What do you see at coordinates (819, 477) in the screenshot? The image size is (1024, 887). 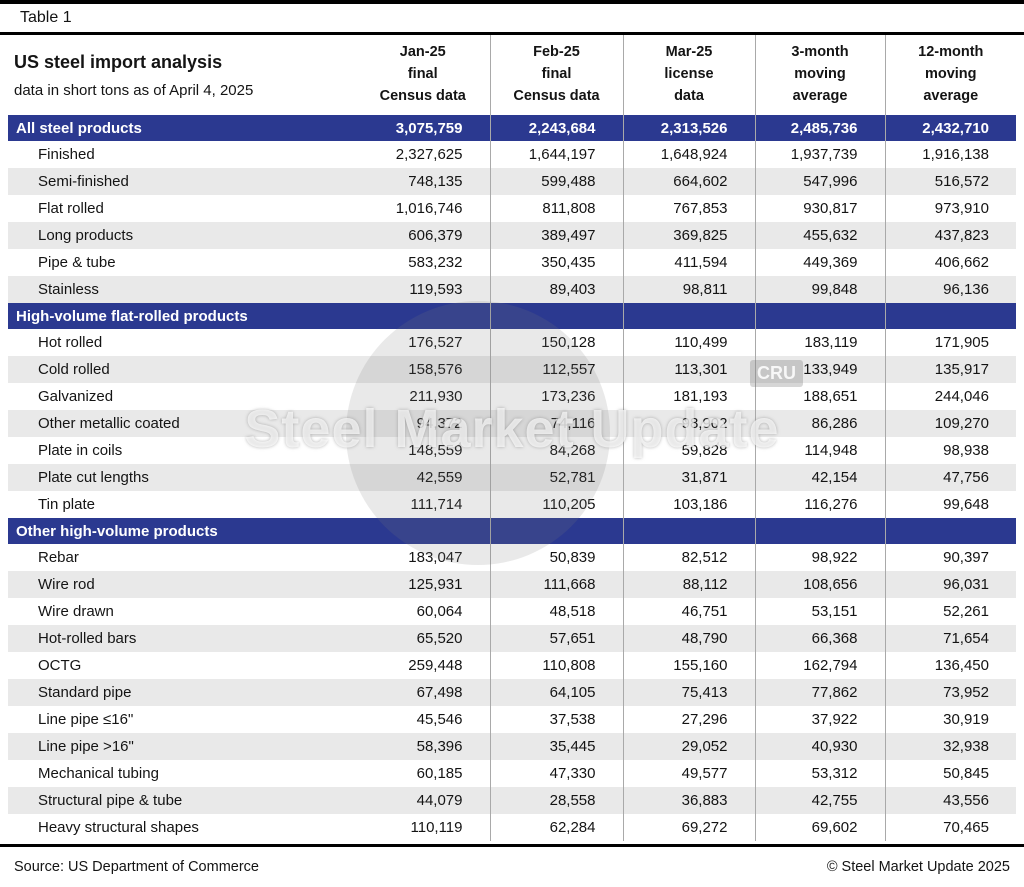 I see `cell-value: 42,154` at bounding box center [819, 477].